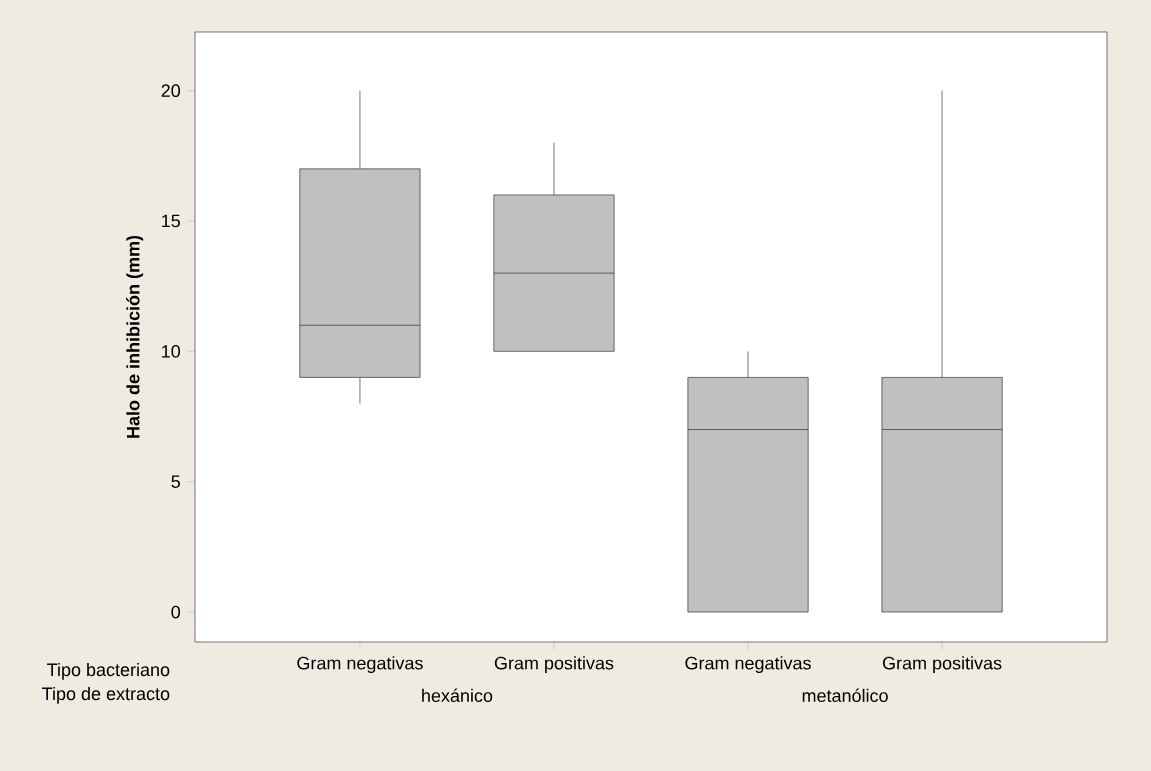 The image size is (1151, 771). Describe the element at coordinates (171, 91) in the screenshot. I see `y-tick-label: 20` at that location.